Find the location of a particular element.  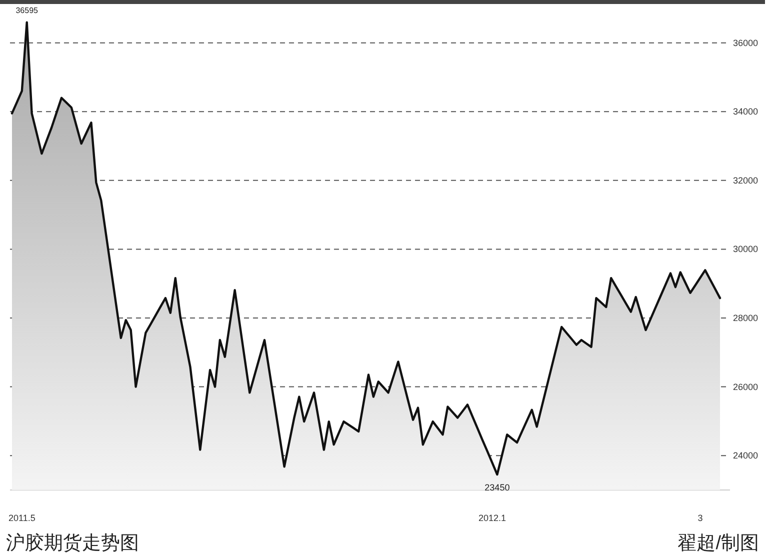

annotation: 36595 is located at coordinates (27, 10).